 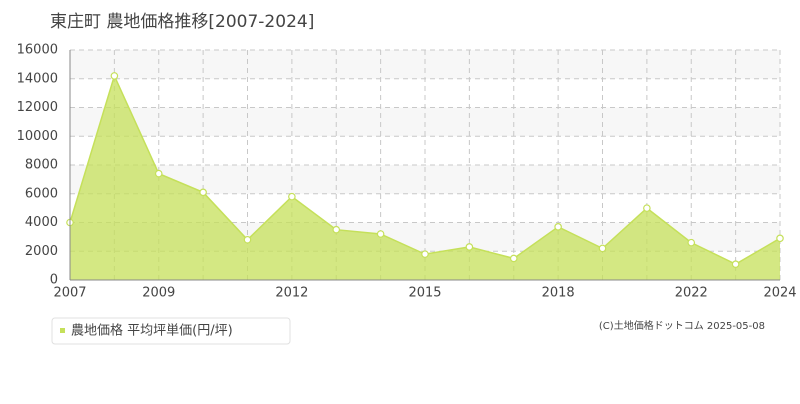 I want to click on legend: 農地価格 平均坪単価(円/坪), so click(x=171, y=331).